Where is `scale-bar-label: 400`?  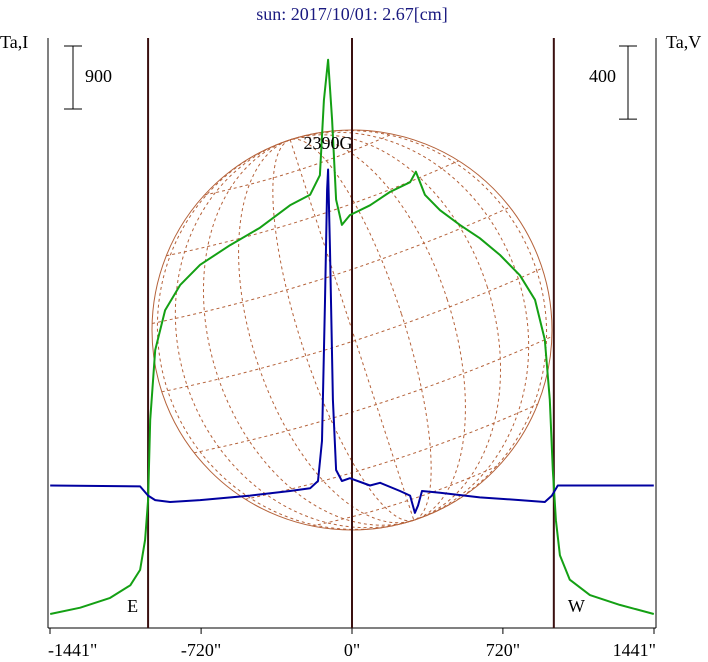 scale-bar-label: 400 is located at coordinates (602, 76).